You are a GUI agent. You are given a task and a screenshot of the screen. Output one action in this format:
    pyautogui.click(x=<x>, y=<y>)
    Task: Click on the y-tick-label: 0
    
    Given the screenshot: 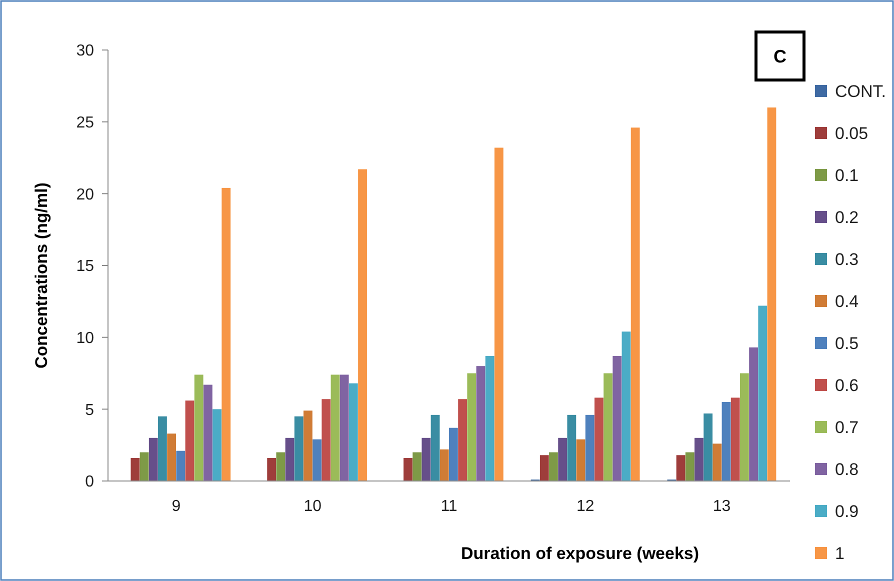 What is the action you would take?
    pyautogui.click(x=89, y=482)
    